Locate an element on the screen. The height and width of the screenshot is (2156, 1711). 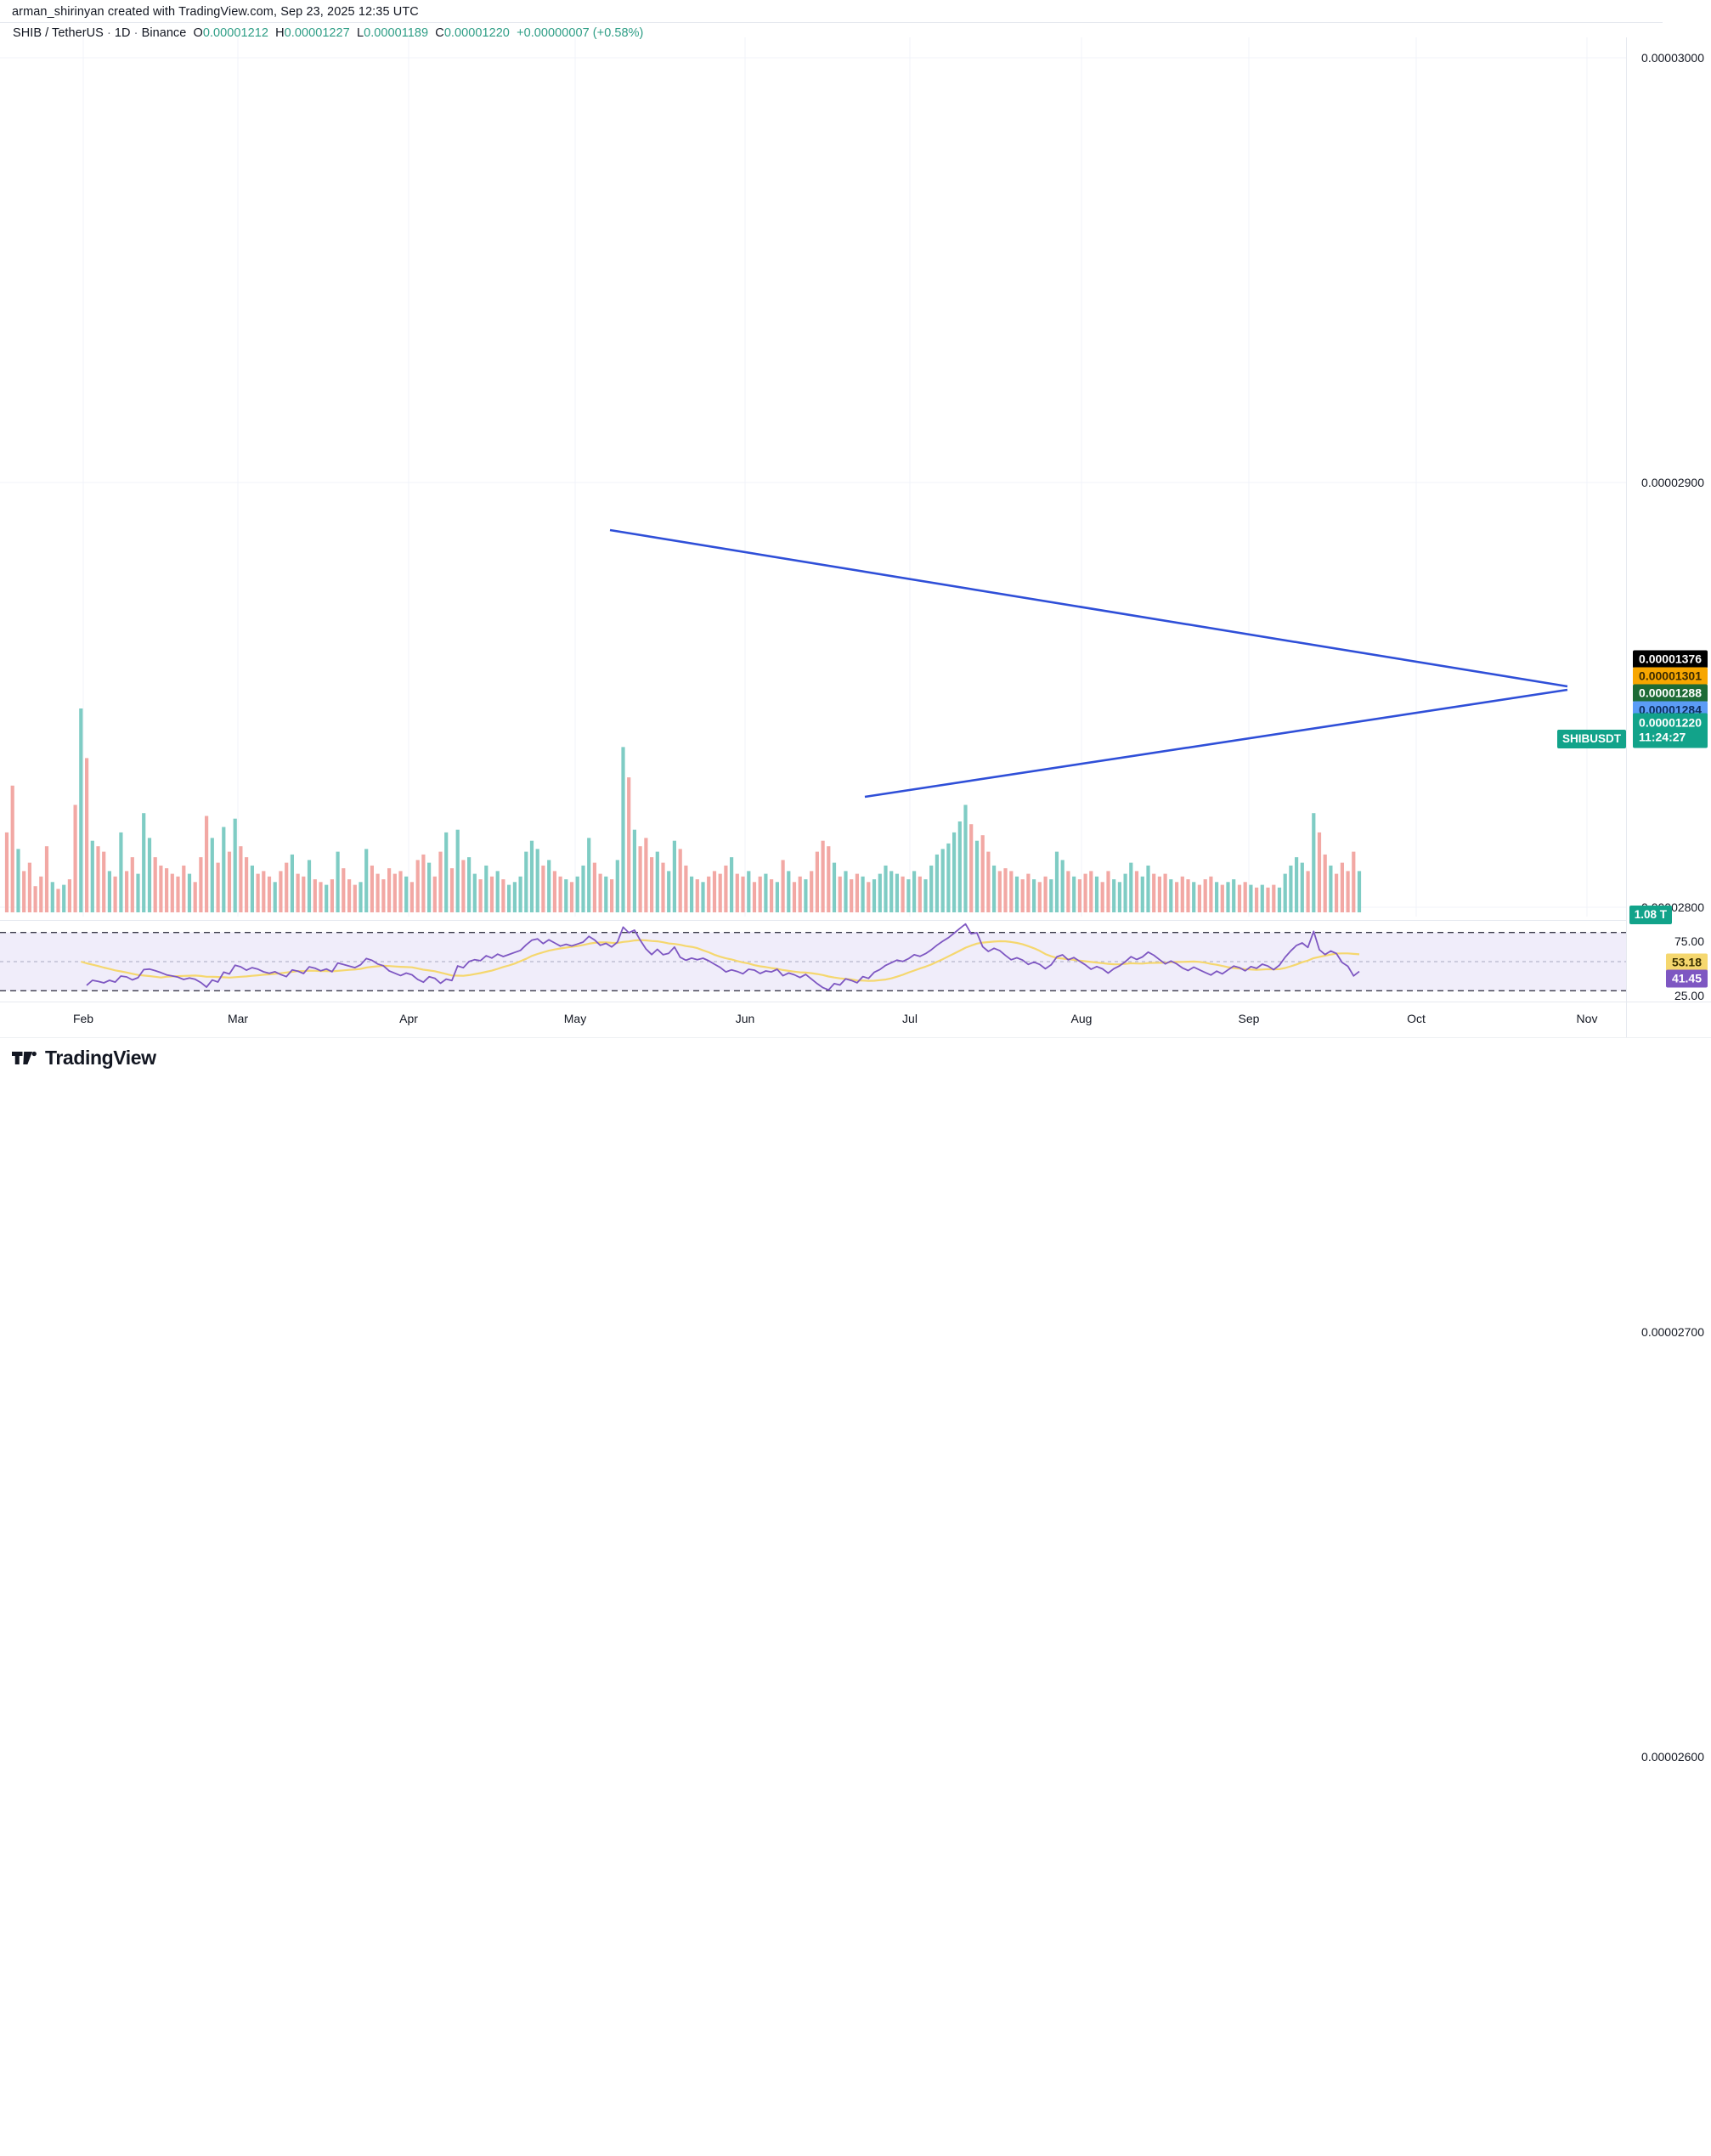
trendline-lower is located at coordinates (1216, 743).